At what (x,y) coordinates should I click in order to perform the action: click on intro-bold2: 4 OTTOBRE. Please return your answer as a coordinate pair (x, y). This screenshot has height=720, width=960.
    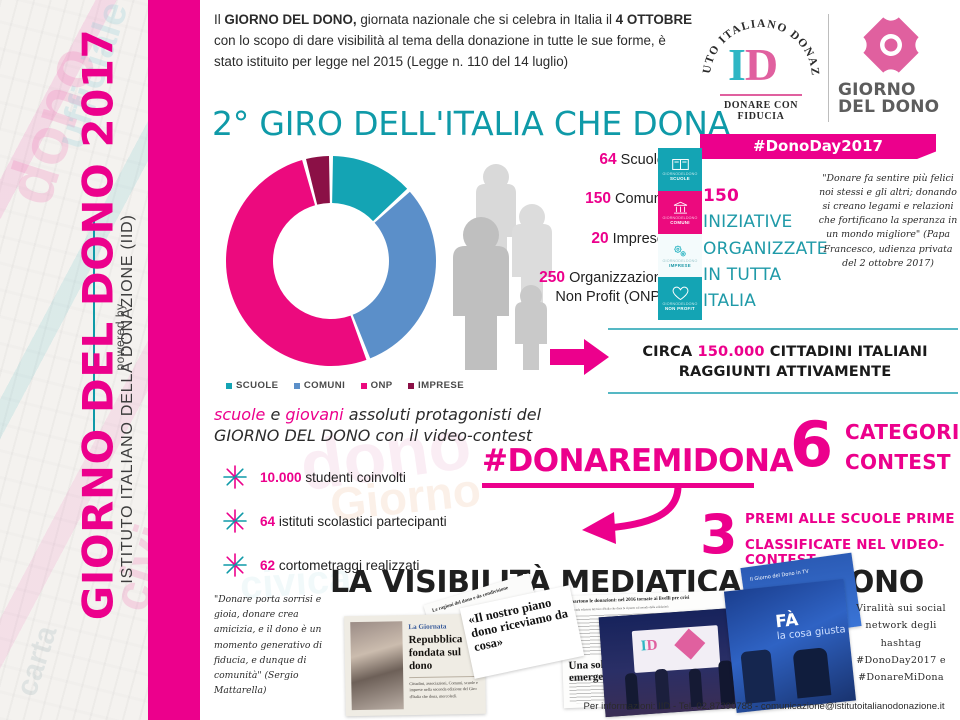
    Looking at the image, I should click on (654, 19).